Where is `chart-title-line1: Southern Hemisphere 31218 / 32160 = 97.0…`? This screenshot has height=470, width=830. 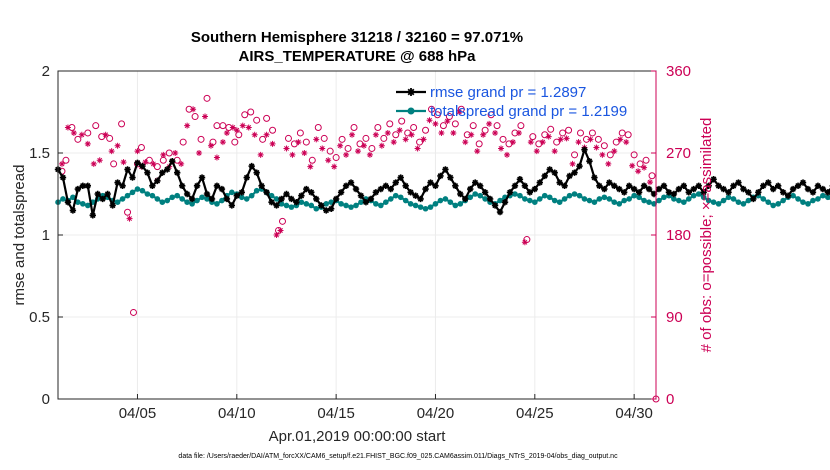
chart-title-line1: Southern Hemisphere 31218 / 32160 = 97.0… is located at coordinates (357, 37).